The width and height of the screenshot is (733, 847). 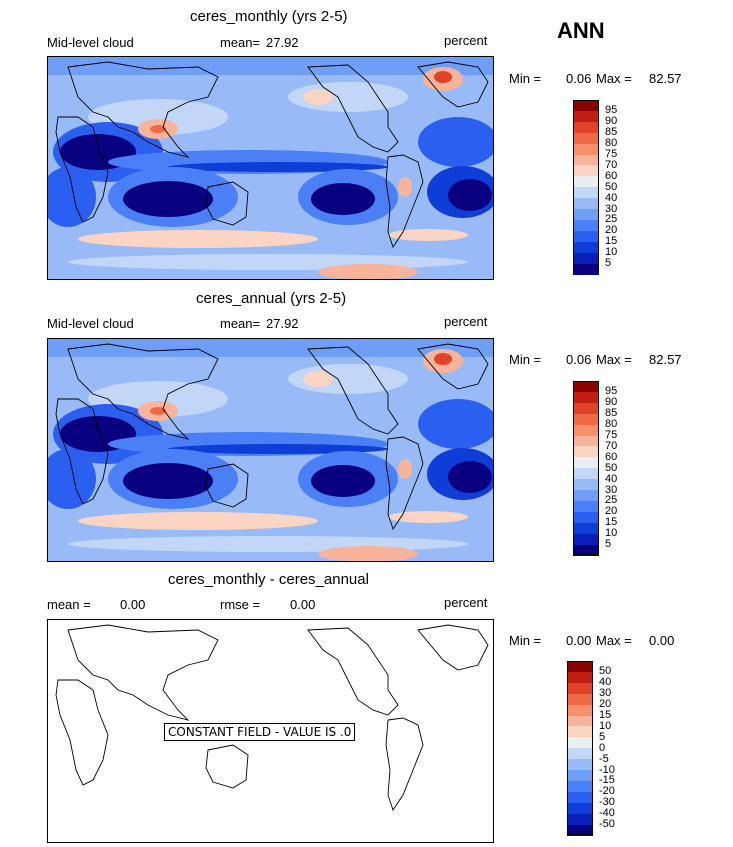 What do you see at coordinates (604, 758) in the screenshot?
I see `colorbar-tick-label: -5` at bounding box center [604, 758].